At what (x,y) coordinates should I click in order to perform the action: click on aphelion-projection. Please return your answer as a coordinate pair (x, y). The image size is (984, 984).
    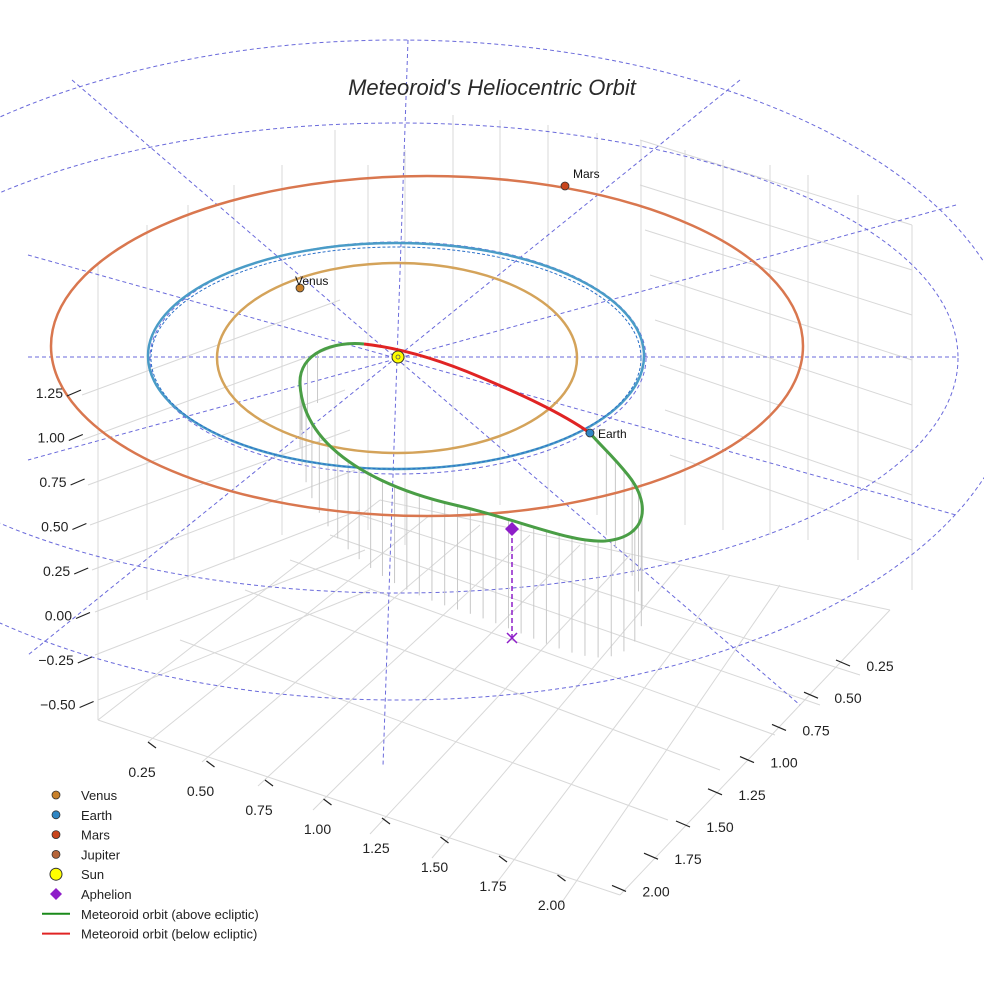
    Looking at the image, I should click on (512, 583).